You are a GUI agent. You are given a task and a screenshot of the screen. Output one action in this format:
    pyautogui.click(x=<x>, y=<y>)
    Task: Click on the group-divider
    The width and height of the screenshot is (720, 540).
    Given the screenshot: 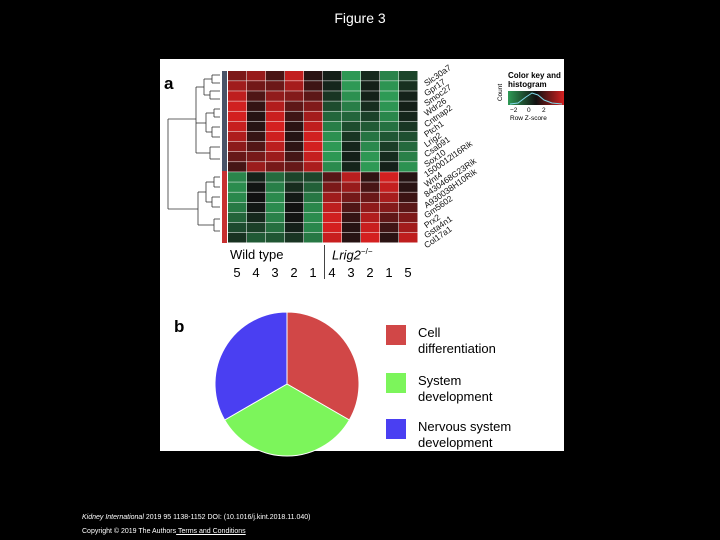 What is the action you would take?
    pyautogui.click(x=324, y=262)
    